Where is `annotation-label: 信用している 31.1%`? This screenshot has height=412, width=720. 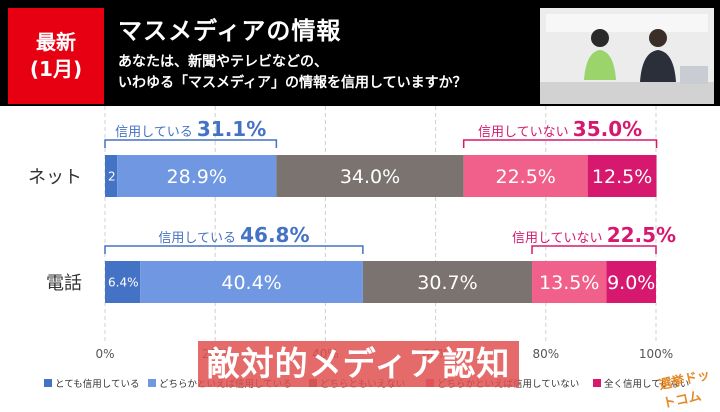 annotation-label: 信用している 31.1% is located at coordinates (190, 129).